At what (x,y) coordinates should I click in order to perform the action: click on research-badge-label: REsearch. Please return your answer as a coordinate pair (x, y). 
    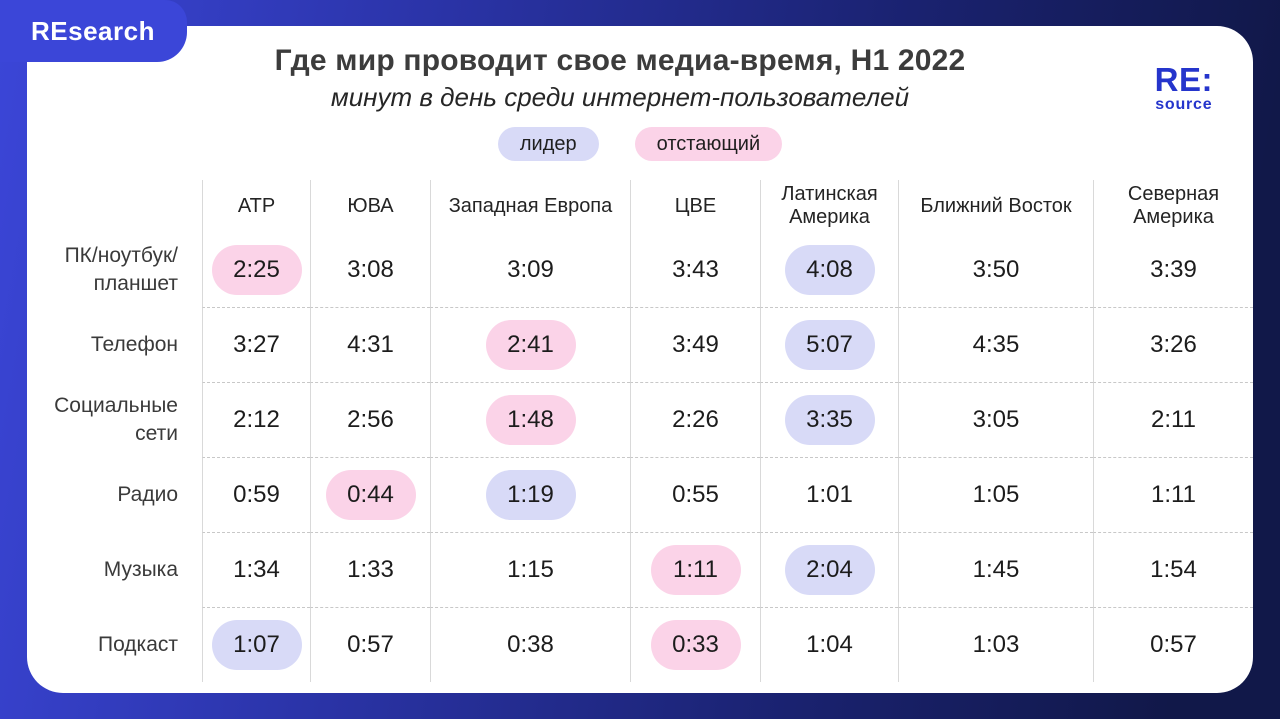
    Looking at the image, I should click on (93, 30).